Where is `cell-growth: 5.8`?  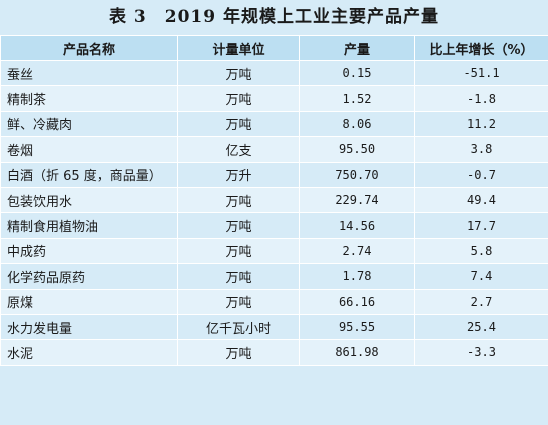
cell-growth: 5.8 is located at coordinates (481, 251).